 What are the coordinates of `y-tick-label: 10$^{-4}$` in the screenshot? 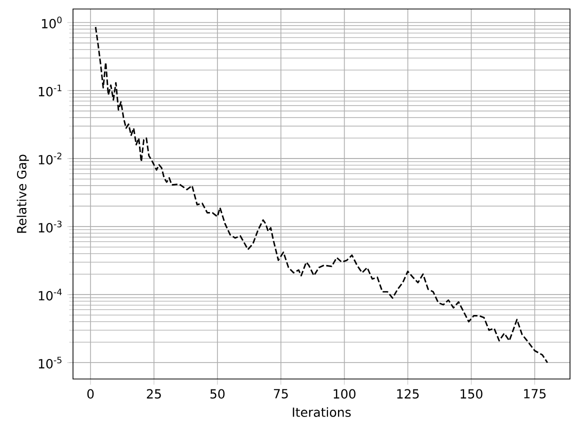 It's located at (50, 294).